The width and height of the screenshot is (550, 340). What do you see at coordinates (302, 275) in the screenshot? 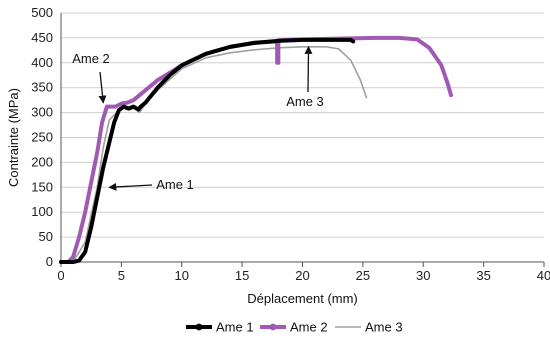
I see `x-tick-label: 20` at bounding box center [302, 275].